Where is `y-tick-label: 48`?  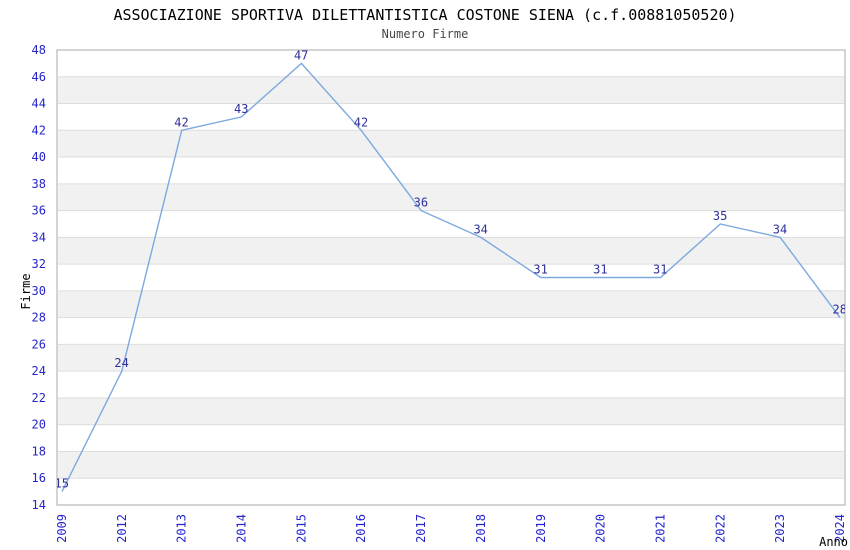
y-tick-label: 48 is located at coordinates (39, 50).